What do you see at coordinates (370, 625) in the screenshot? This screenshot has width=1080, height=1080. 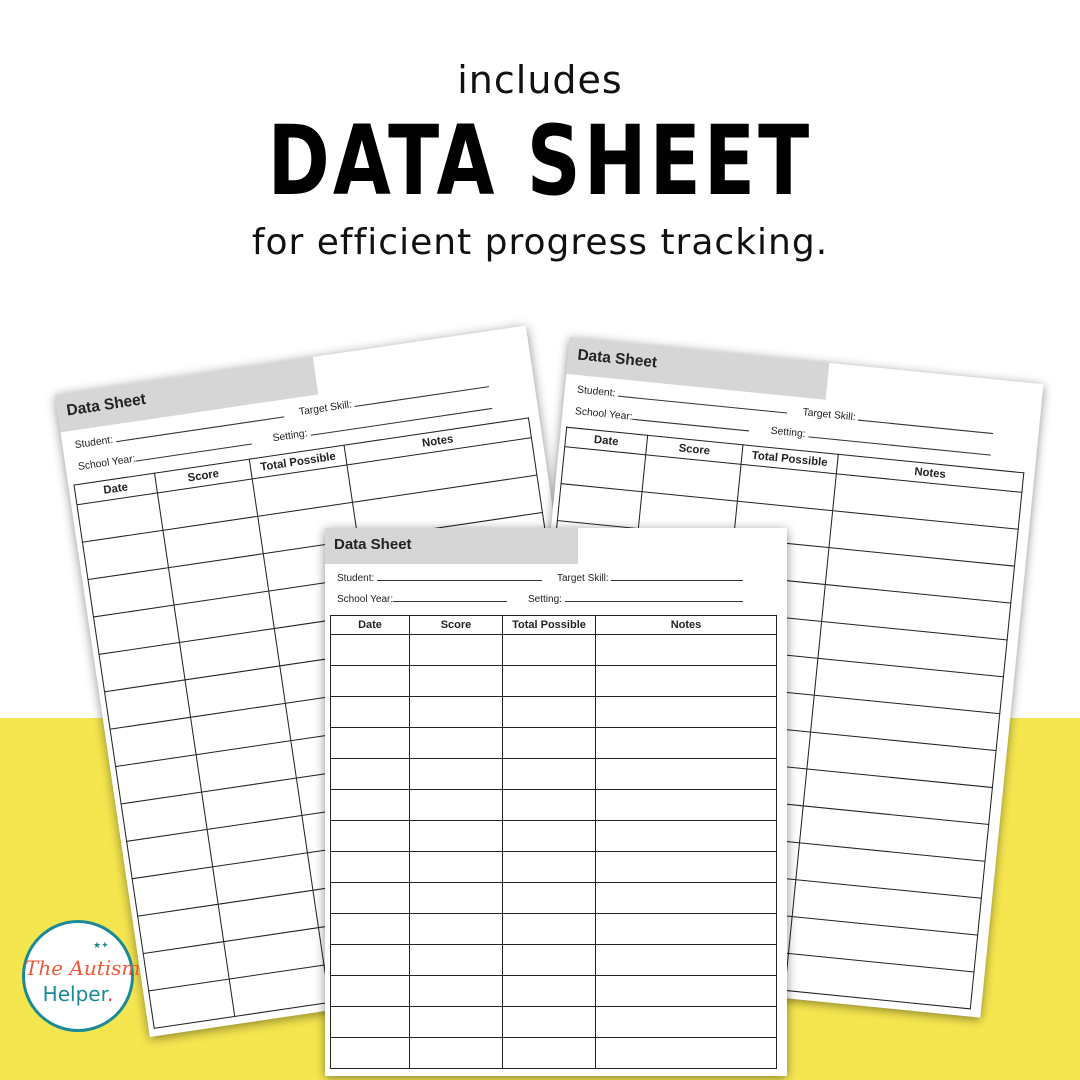 I see `column-header-date: Date` at bounding box center [370, 625].